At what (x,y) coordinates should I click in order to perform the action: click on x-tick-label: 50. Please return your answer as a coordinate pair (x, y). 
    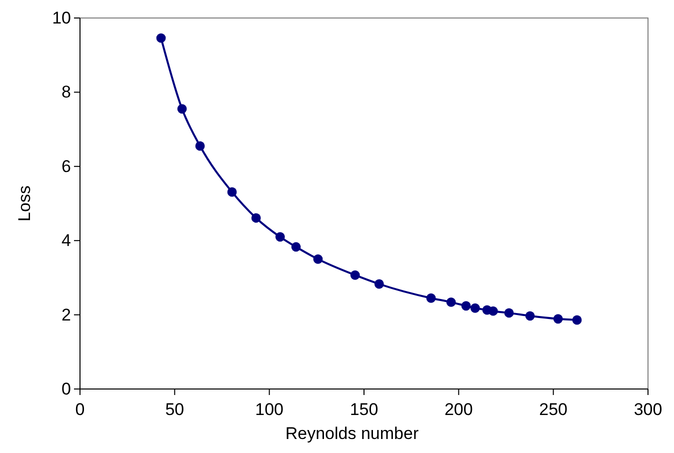
    Looking at the image, I should click on (174, 409).